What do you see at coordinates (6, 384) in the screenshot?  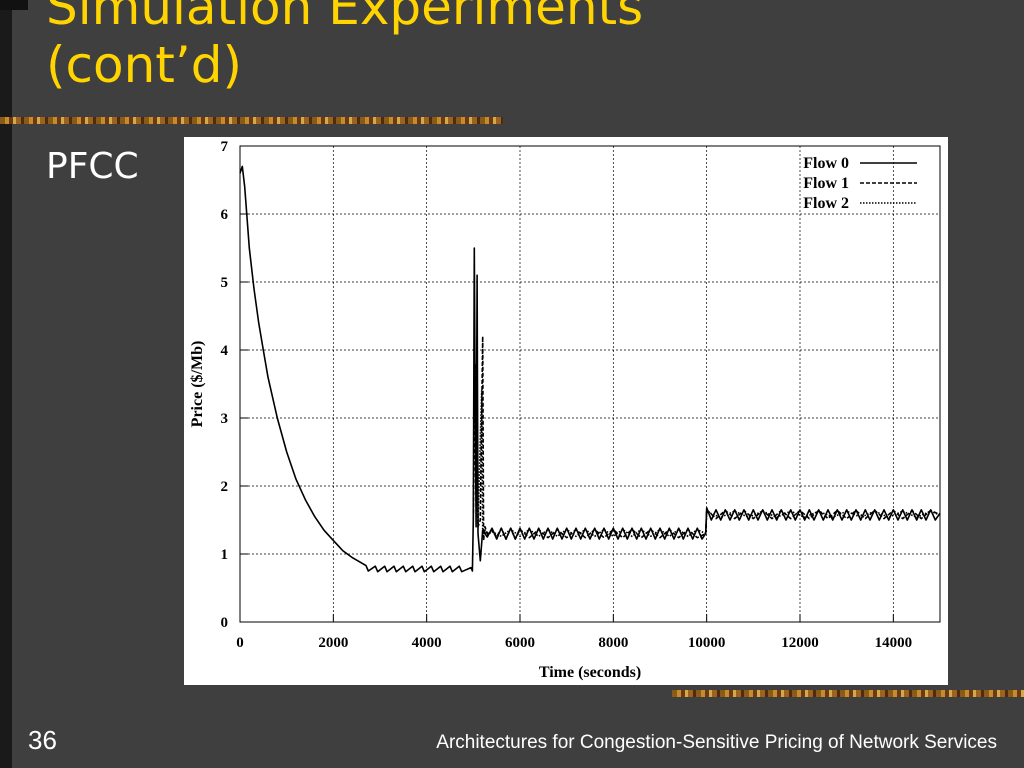 I see `left-edge-strip` at bounding box center [6, 384].